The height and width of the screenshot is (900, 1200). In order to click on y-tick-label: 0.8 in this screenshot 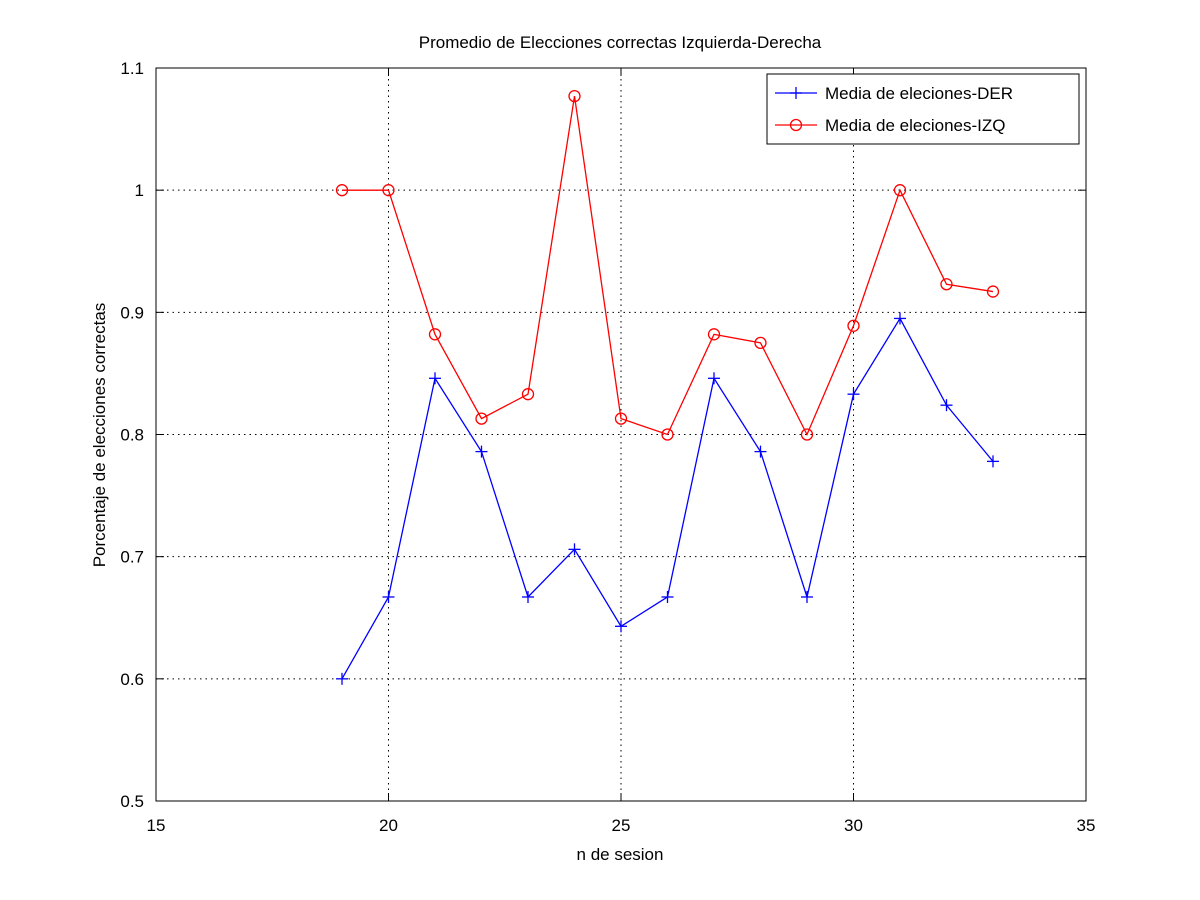, I will do `click(132, 435)`.